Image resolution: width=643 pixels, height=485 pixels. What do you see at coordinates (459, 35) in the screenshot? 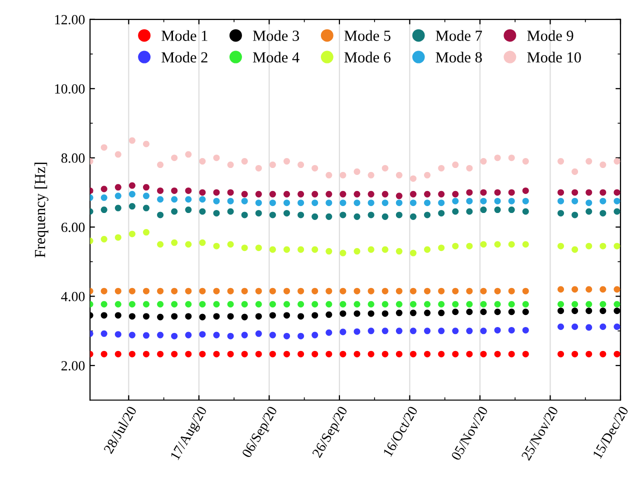
I see `legend-label: Mode 7` at bounding box center [459, 35].